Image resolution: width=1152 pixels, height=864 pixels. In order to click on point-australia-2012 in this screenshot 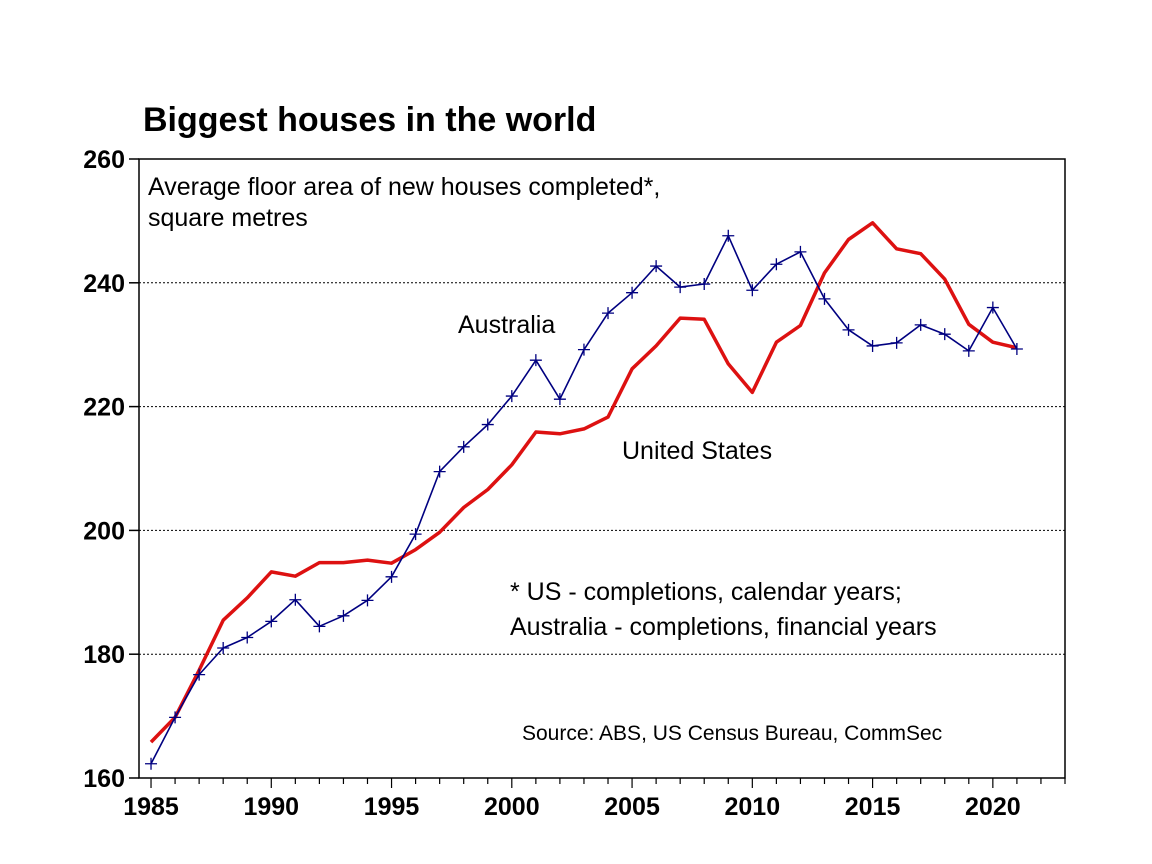, I will do `click(800, 251)`.